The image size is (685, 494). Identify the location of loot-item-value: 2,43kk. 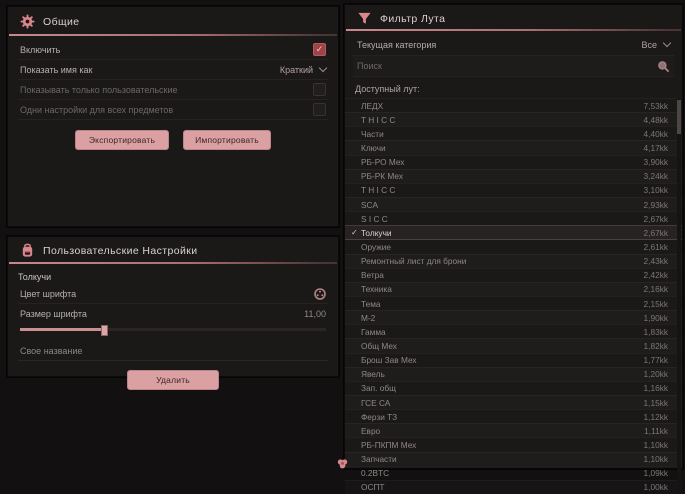
(655, 261).